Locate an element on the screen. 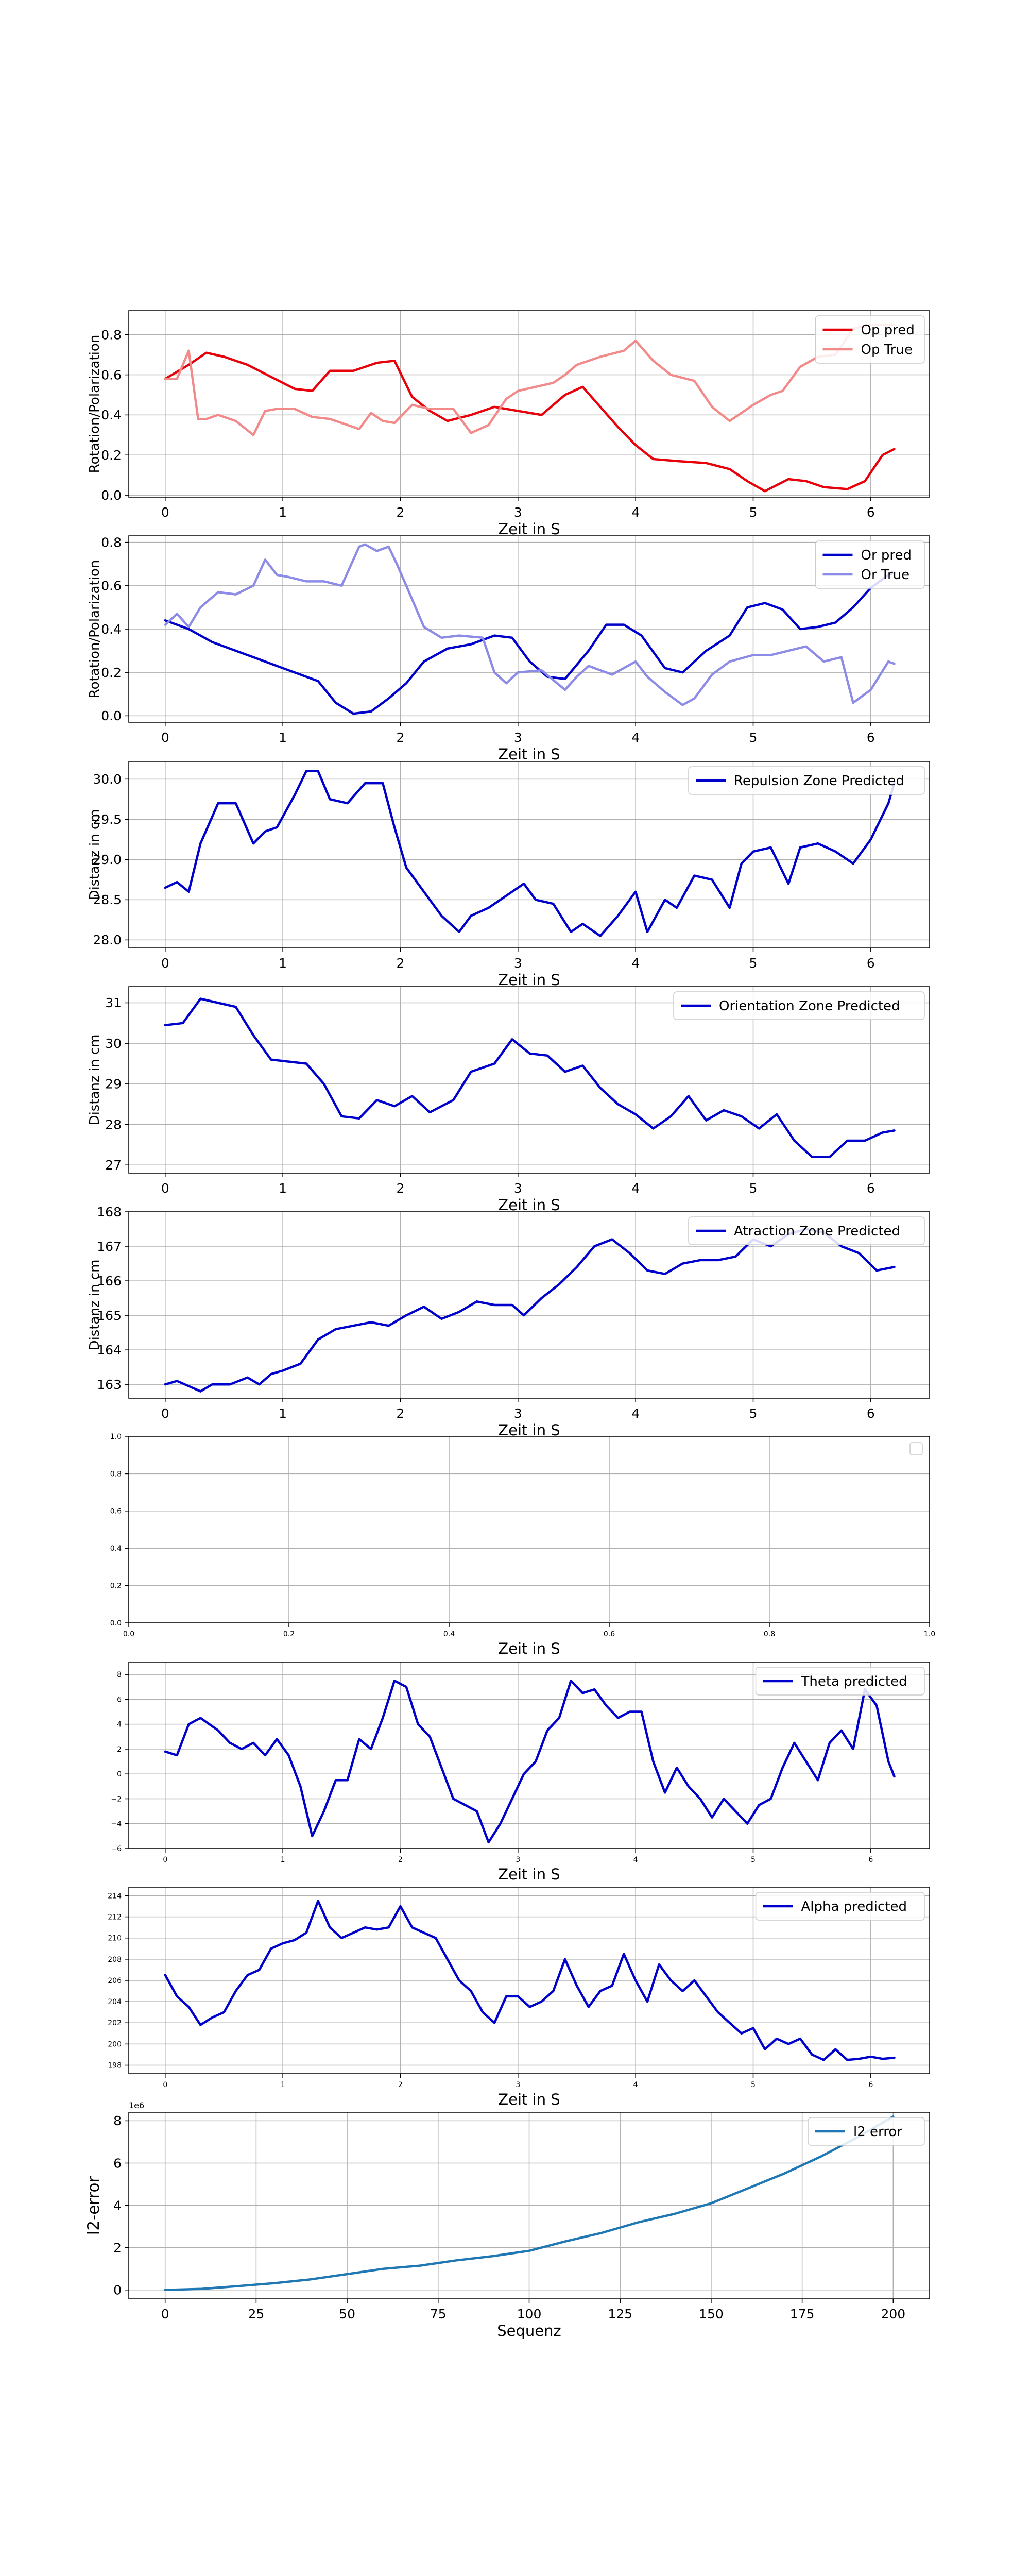  legend: Atraction Zone Predicted is located at coordinates (807, 1230).